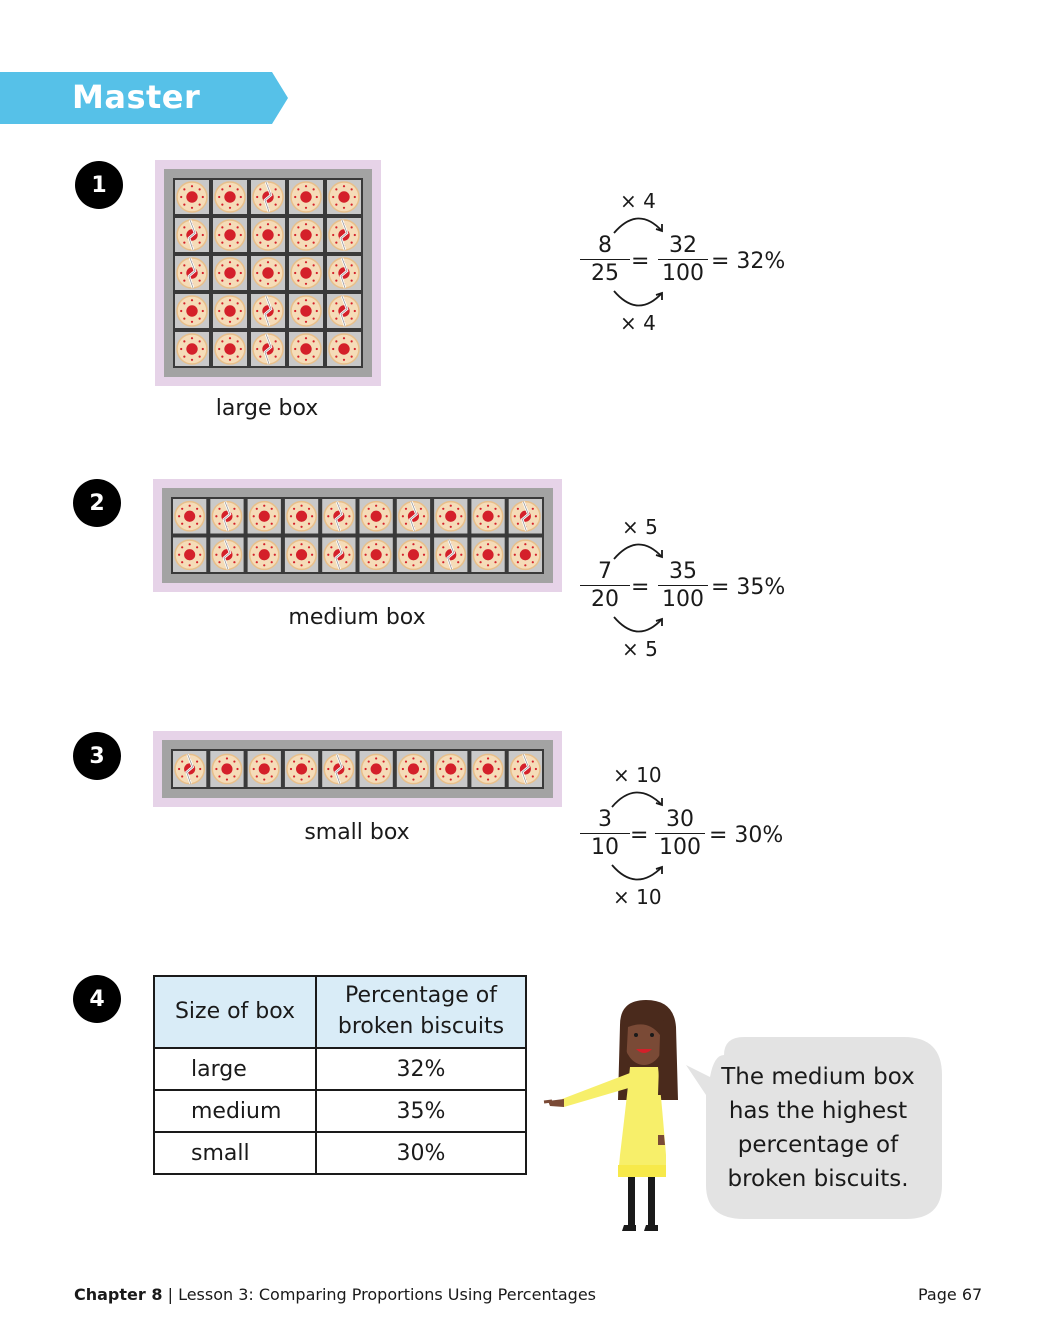 This screenshot has height=1330, width=1040. I want to click on table-cell-percentage: 32%, so click(421, 1069).